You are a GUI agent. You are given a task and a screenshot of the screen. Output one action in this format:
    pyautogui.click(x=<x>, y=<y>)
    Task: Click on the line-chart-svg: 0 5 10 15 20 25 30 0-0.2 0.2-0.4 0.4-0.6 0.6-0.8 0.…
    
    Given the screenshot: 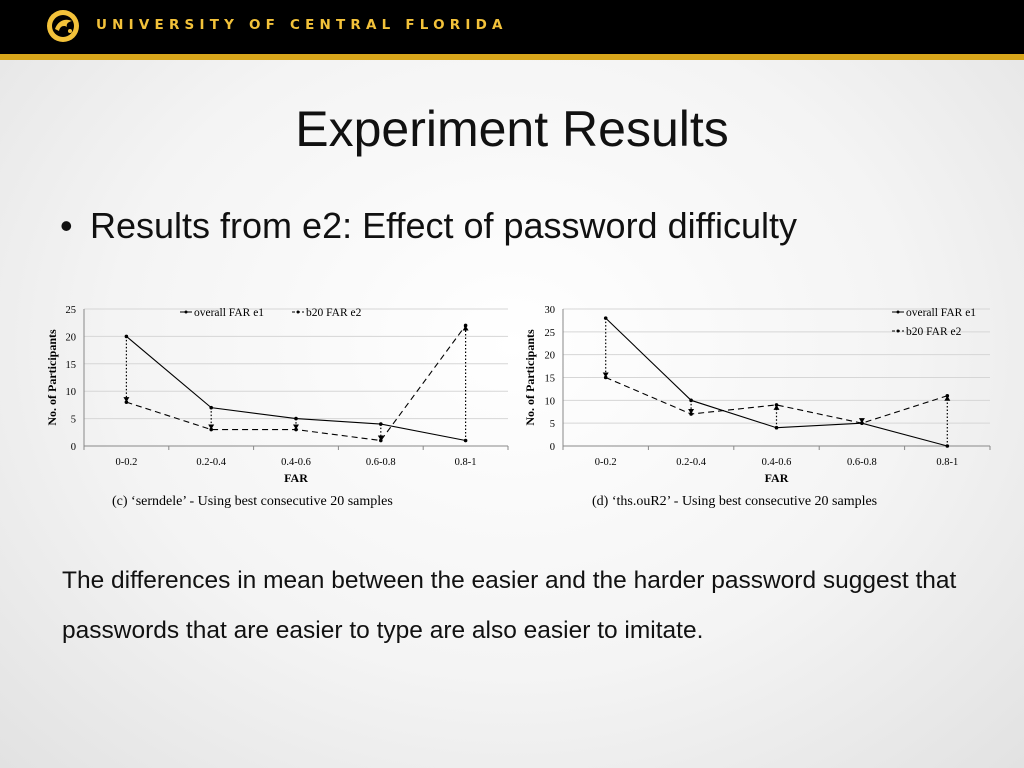 What is the action you would take?
    pyautogui.click(x=757, y=395)
    